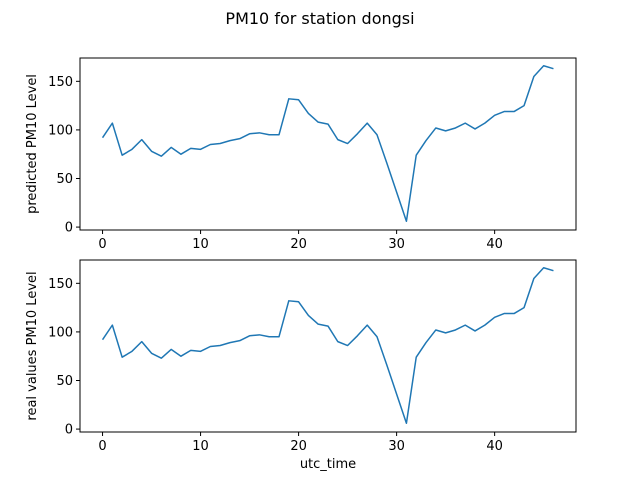 This screenshot has height=480, width=640. What do you see at coordinates (328, 464) in the screenshot?
I see `x-axis-label: utc_time` at bounding box center [328, 464].